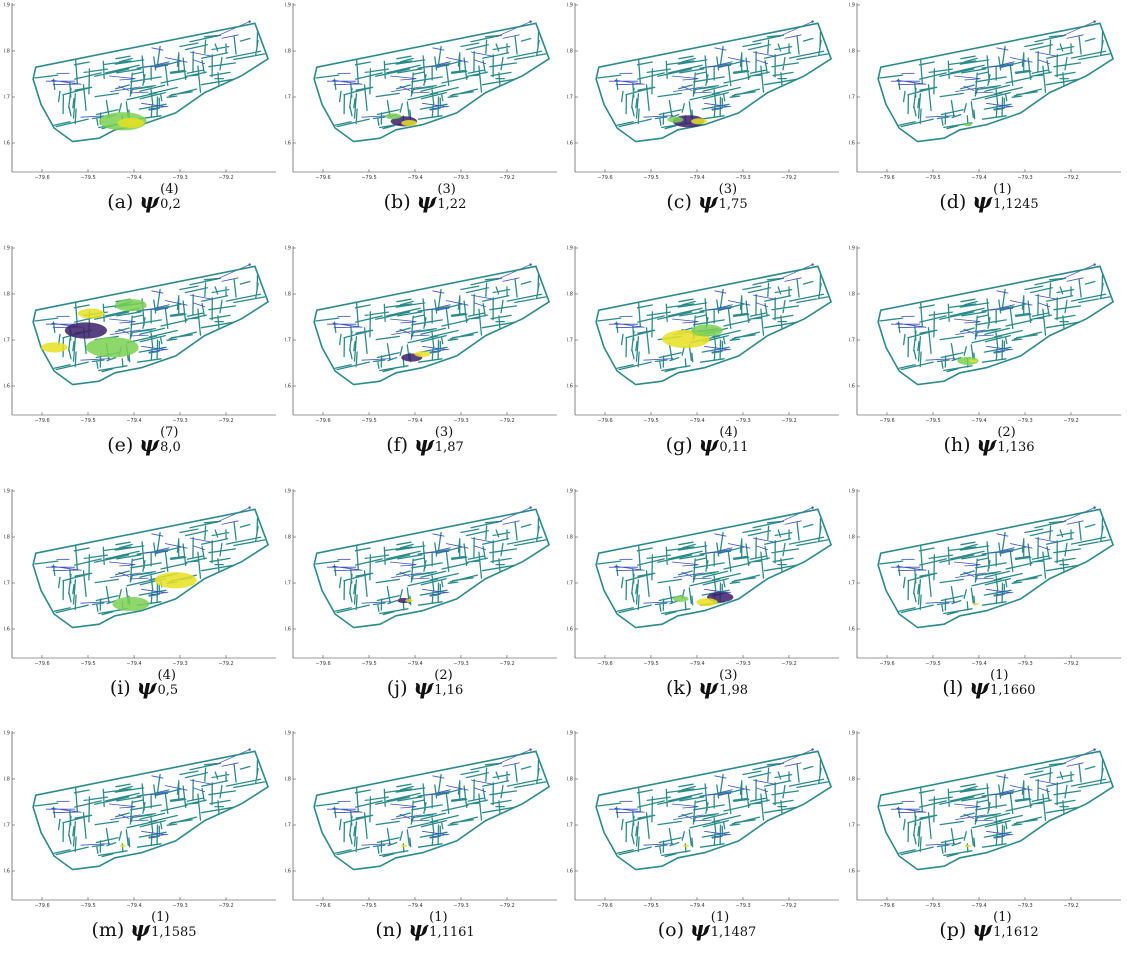 This screenshot has width=1127, height=970. I want to click on panel-caption: (g) ψ (4) 0,11, so click(707, 443).